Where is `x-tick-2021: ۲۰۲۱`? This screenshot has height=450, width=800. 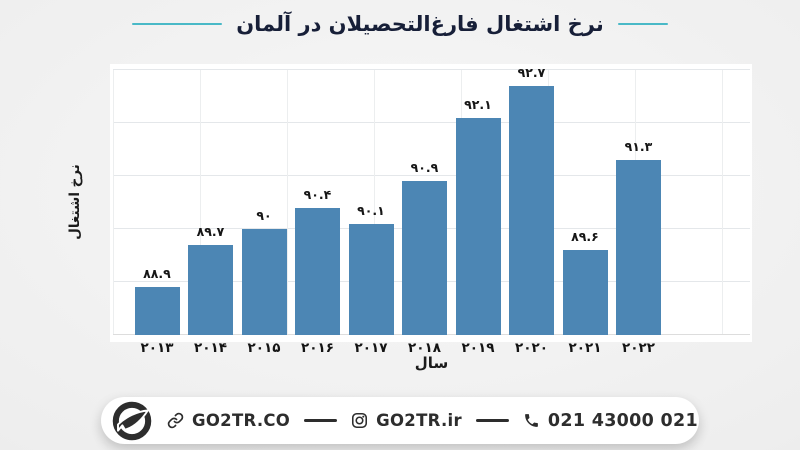
x-tick-2021: ۲۰۲۱ is located at coordinates (585, 348).